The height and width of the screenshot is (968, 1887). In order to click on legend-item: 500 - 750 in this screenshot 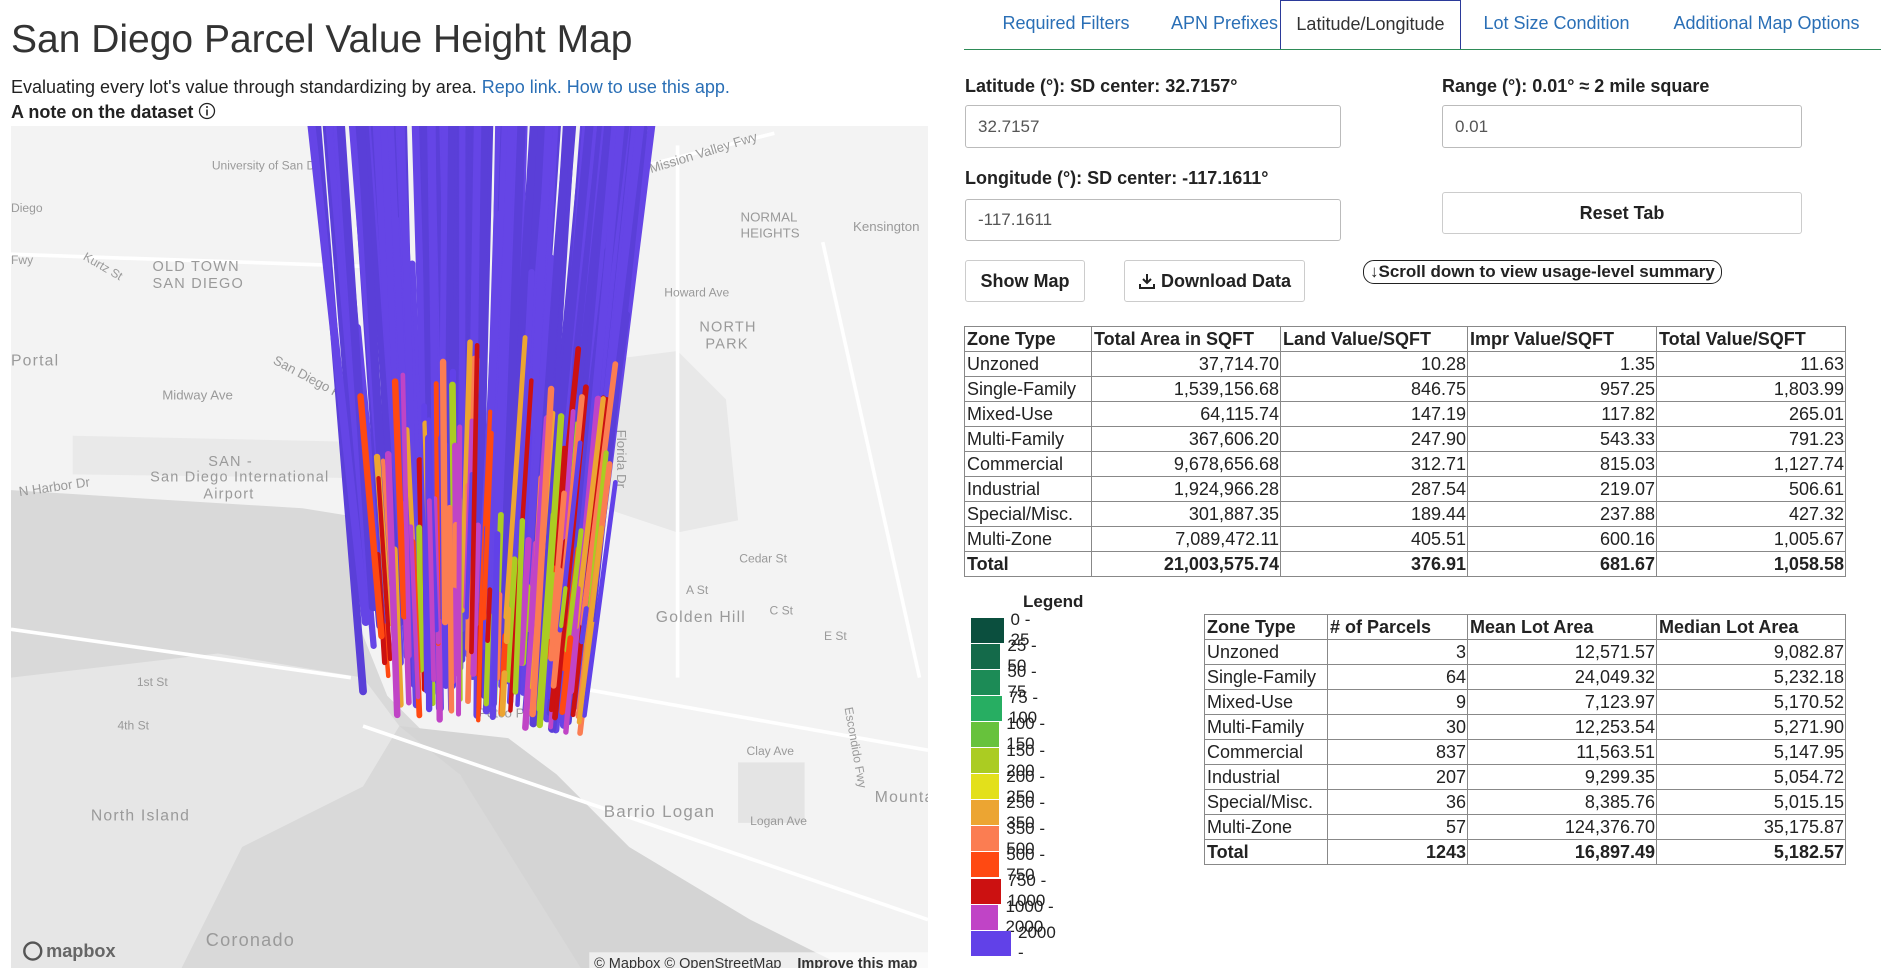, I will do `click(1011, 864)`.